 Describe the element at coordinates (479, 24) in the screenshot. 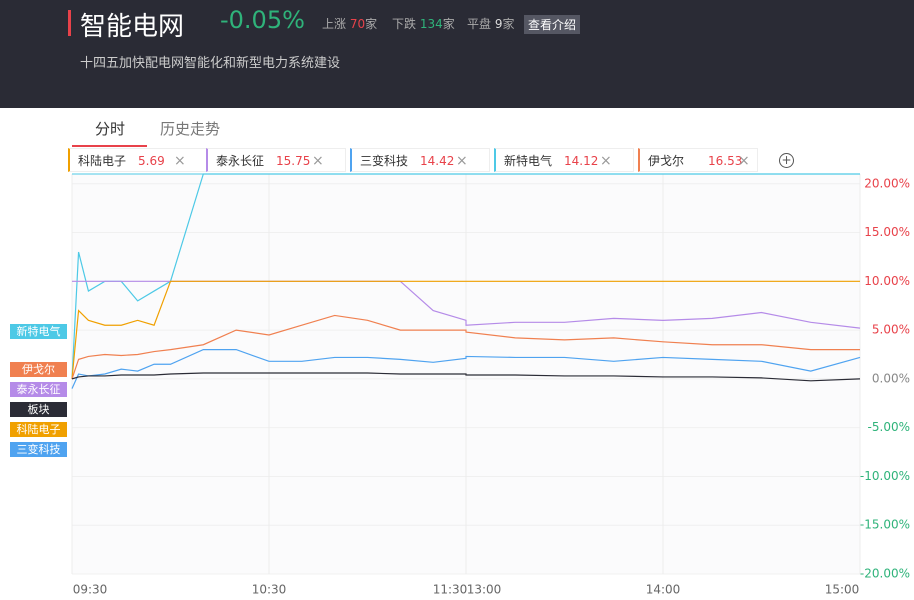

I see `label: 平盘` at that location.